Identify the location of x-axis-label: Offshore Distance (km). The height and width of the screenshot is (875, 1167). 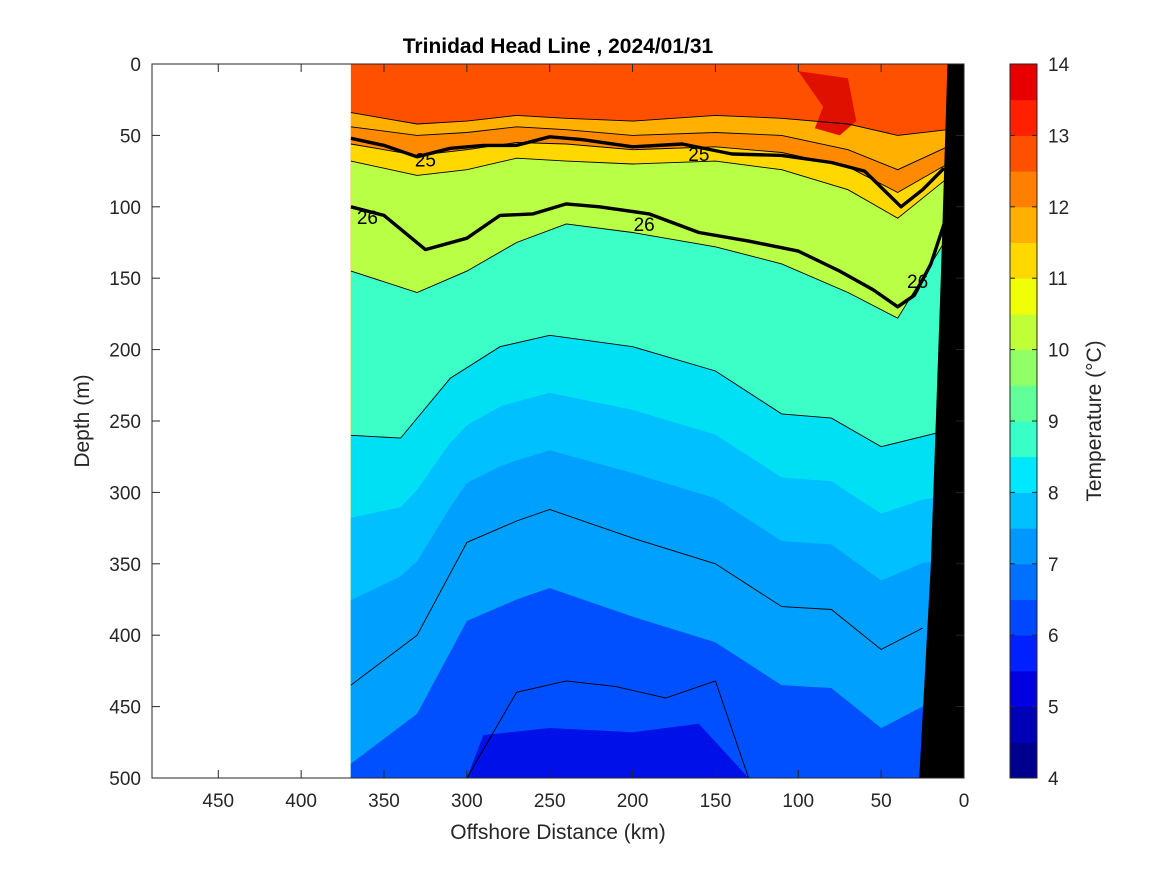
(558, 832).